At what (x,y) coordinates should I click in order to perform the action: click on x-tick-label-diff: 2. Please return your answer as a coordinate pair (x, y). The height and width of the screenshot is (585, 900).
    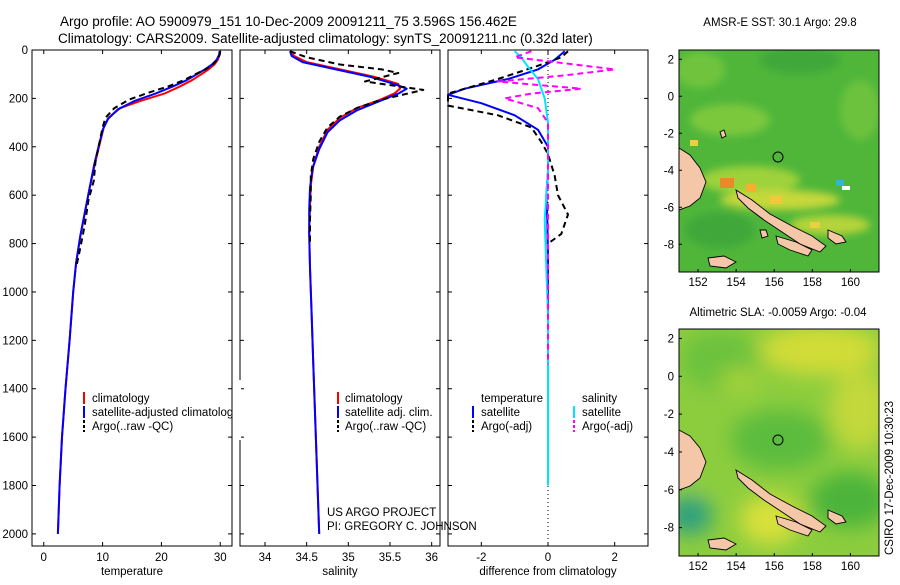
    Looking at the image, I should click on (614, 558).